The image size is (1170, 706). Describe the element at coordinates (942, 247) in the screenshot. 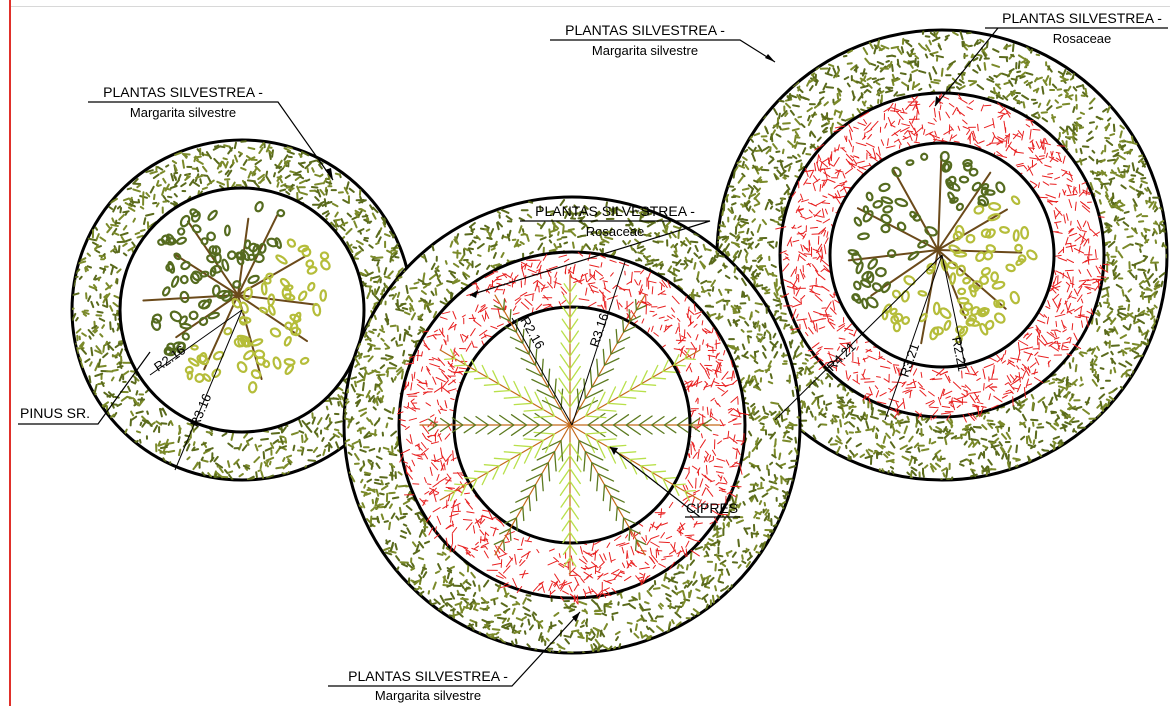

I see `right-tree-symbol` at that location.